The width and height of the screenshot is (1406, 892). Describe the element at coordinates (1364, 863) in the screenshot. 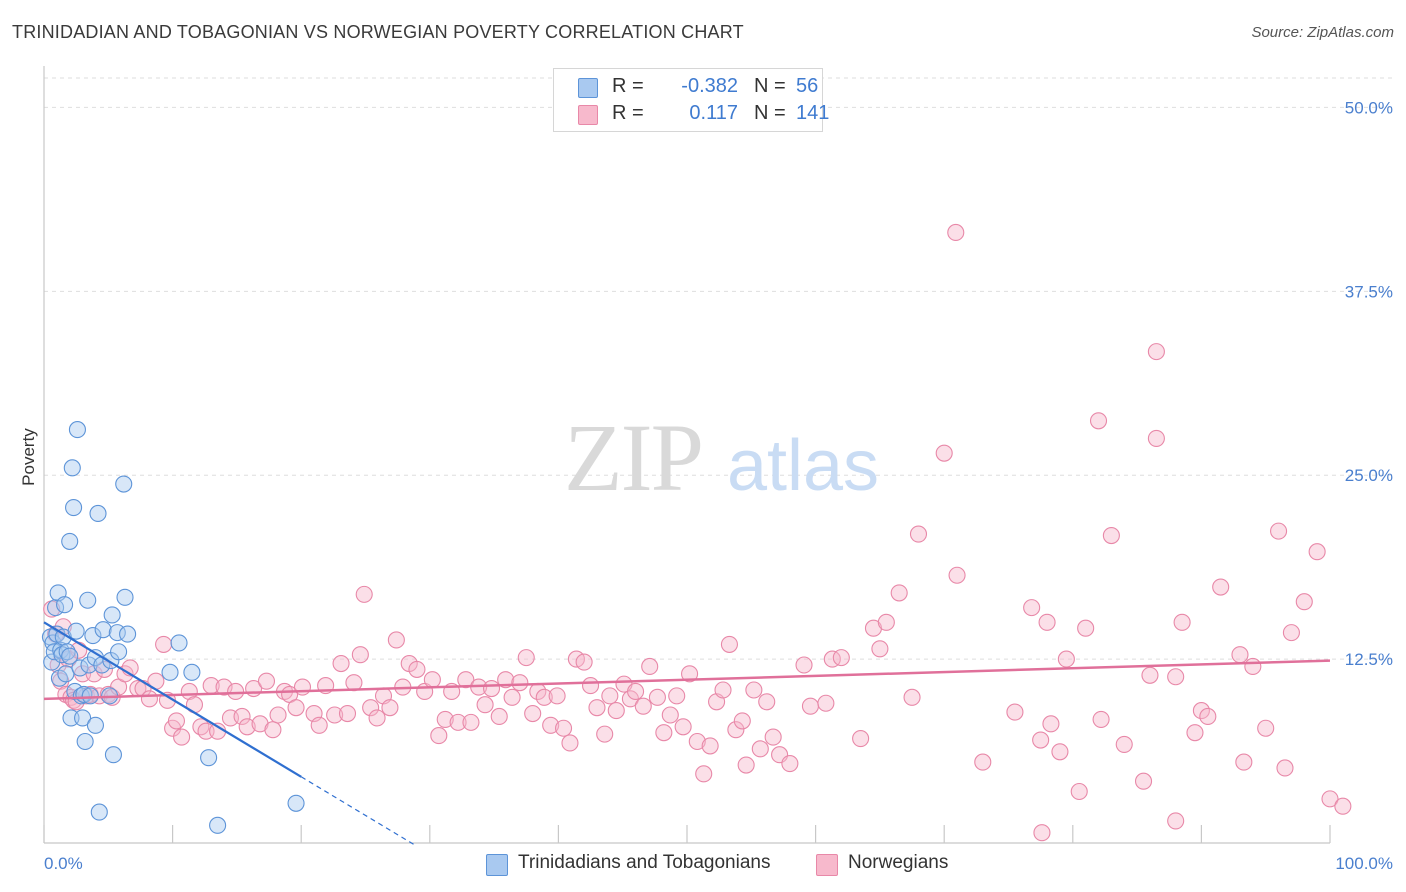

I see `x-tick-label-max: 100.0%` at that location.